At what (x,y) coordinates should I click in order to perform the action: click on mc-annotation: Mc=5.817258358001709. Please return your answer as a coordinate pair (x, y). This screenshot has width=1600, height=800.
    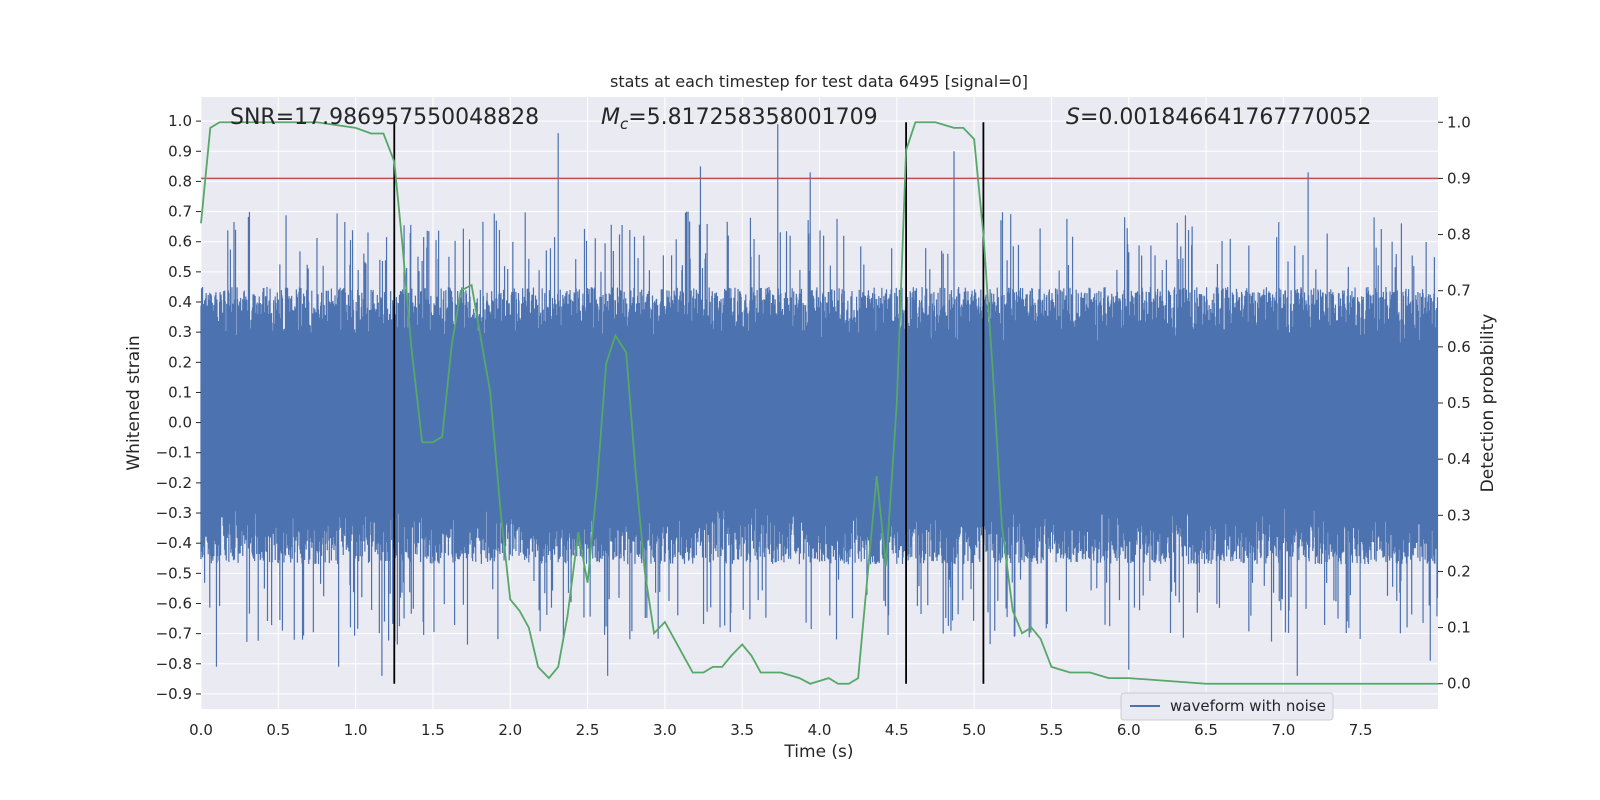
    Looking at the image, I should click on (739, 119).